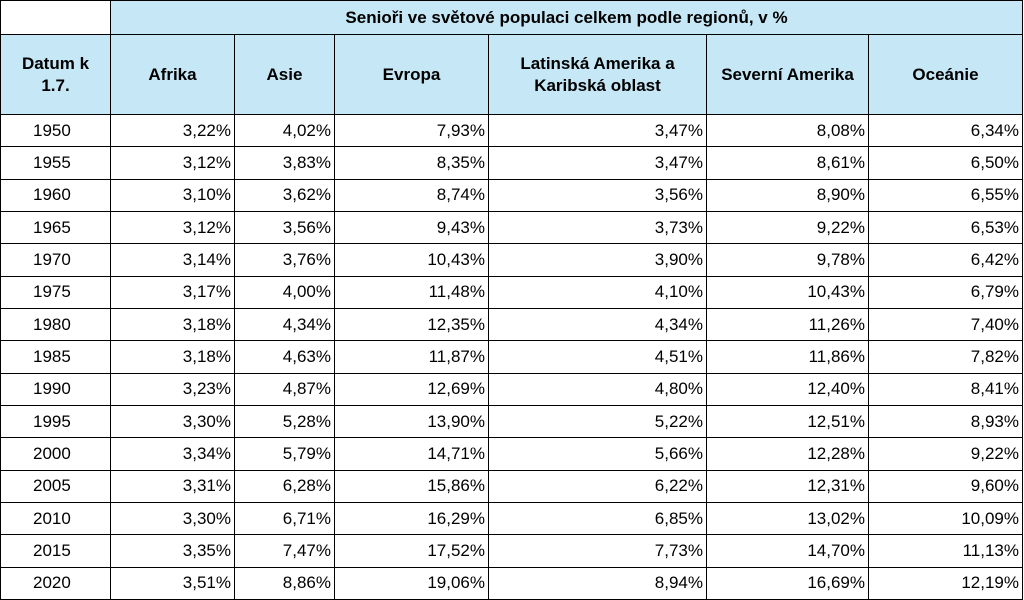  I want to click on value-cell-latinska-amerika: 4,80%, so click(597, 389).